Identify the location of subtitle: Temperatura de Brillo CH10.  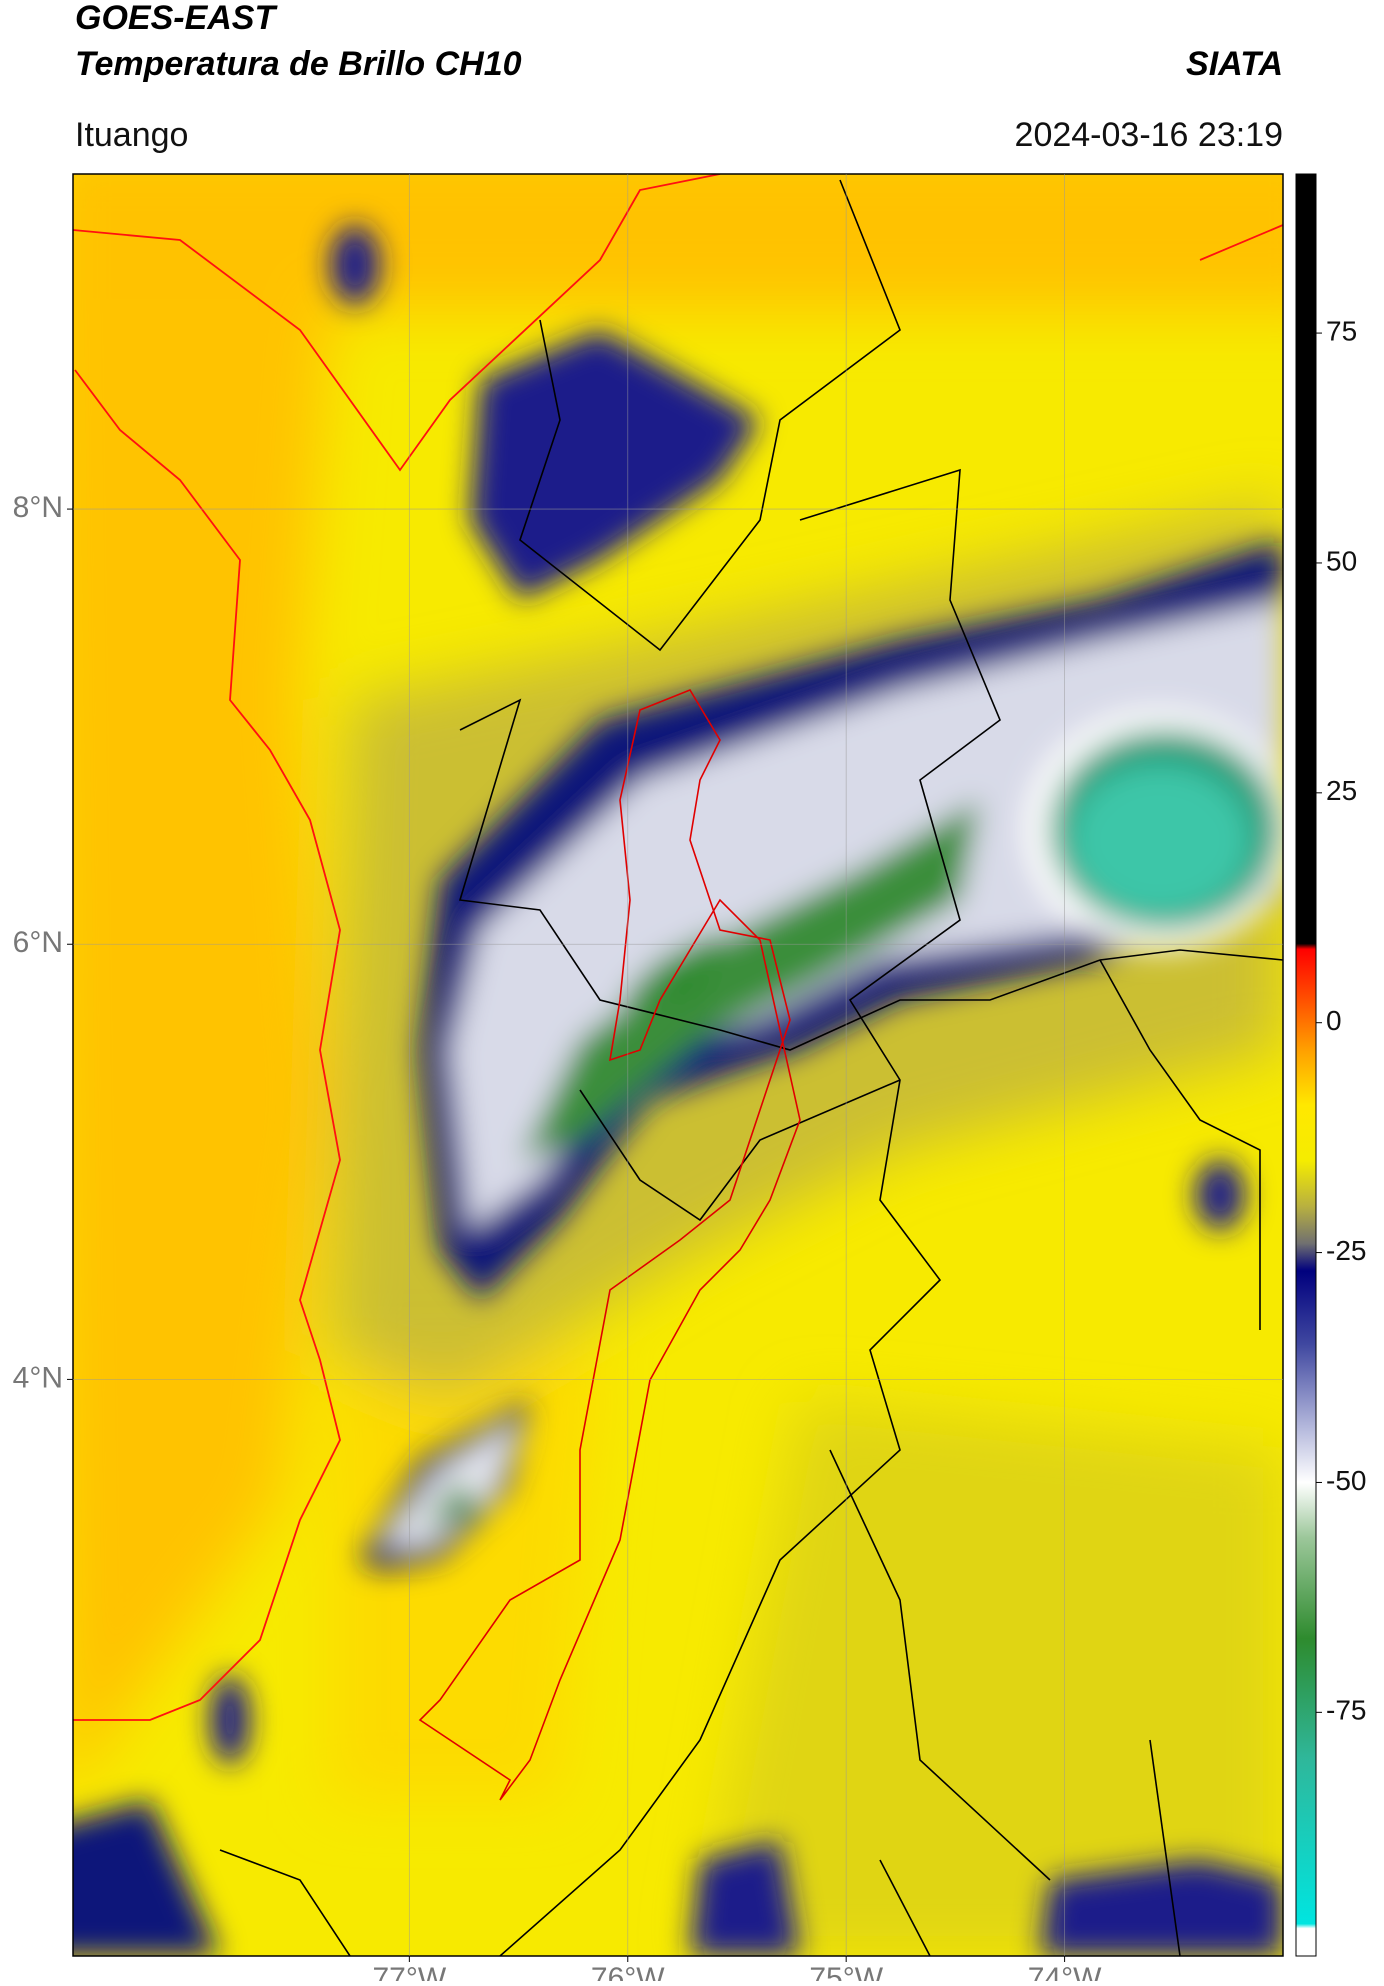
(298, 64).